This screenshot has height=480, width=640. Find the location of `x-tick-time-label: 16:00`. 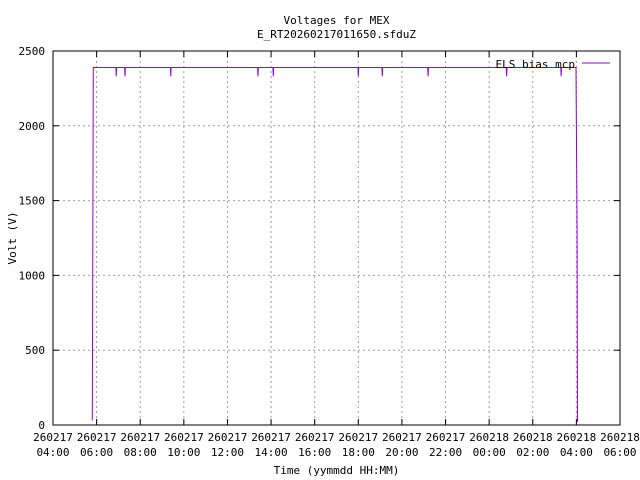

x-tick-time-label: 16:00 is located at coordinates (314, 452).